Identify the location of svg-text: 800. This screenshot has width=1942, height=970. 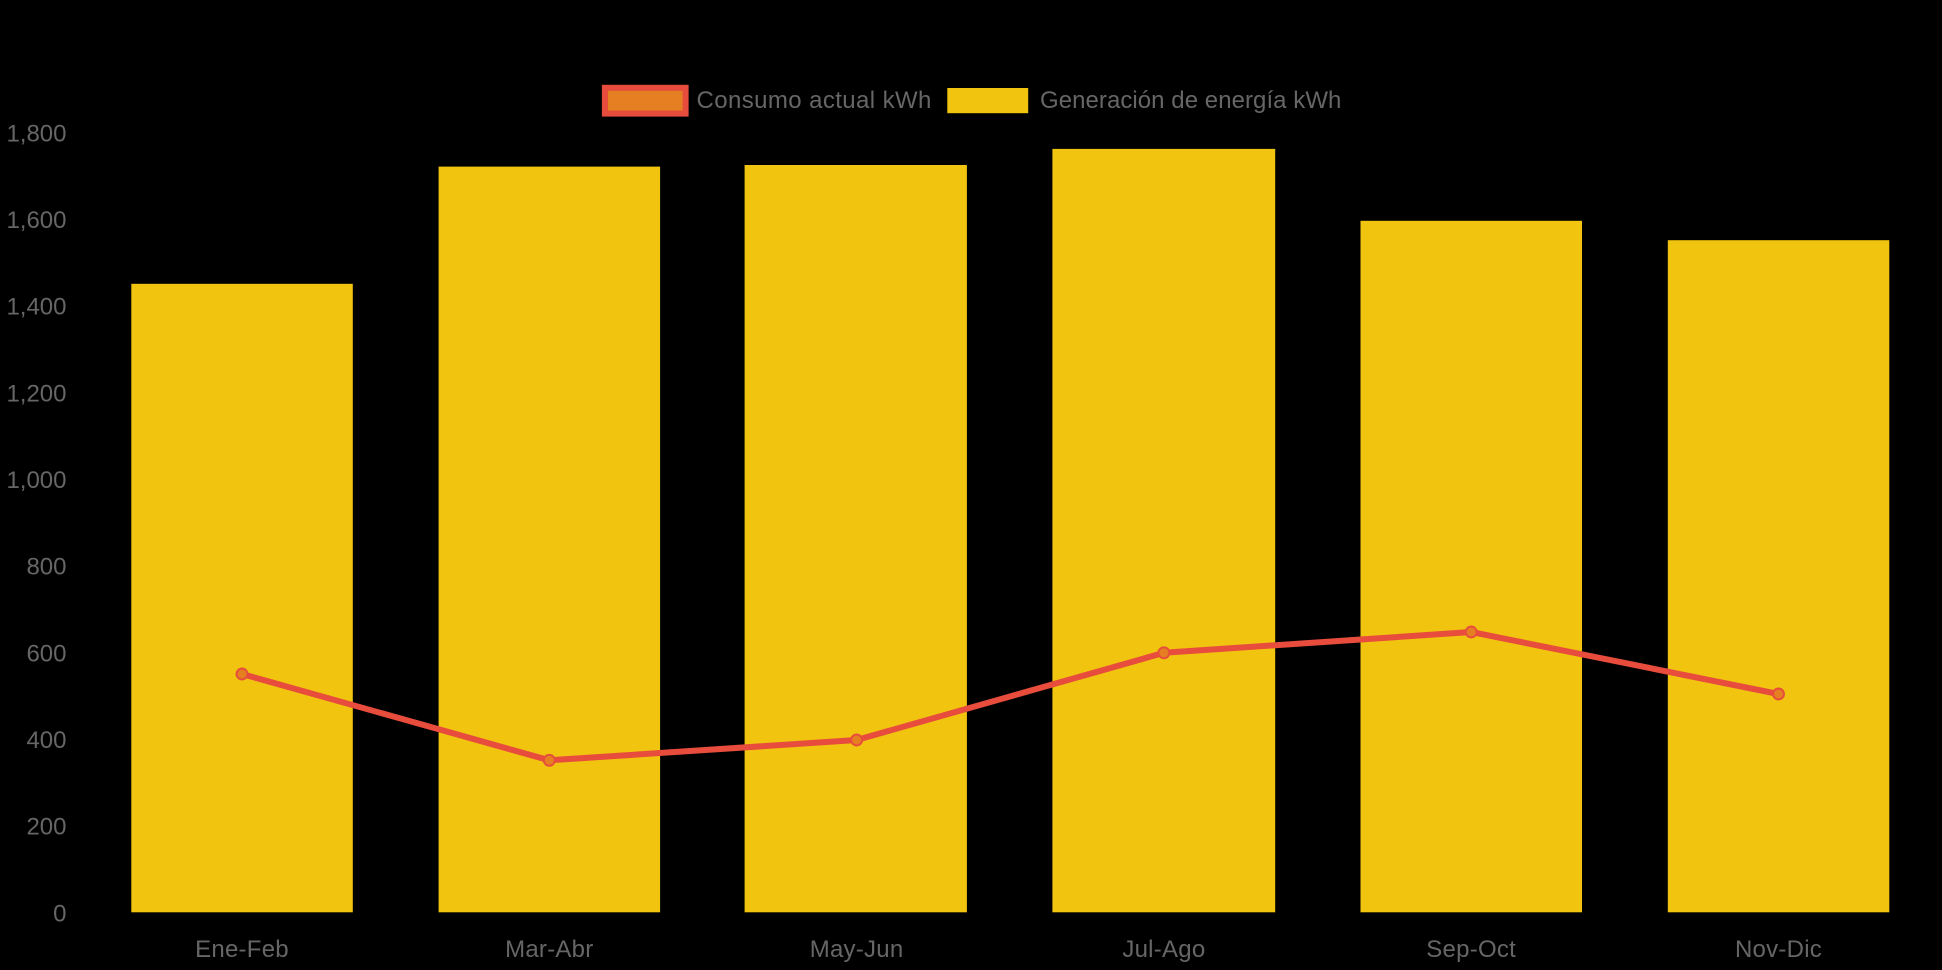
(46, 567).